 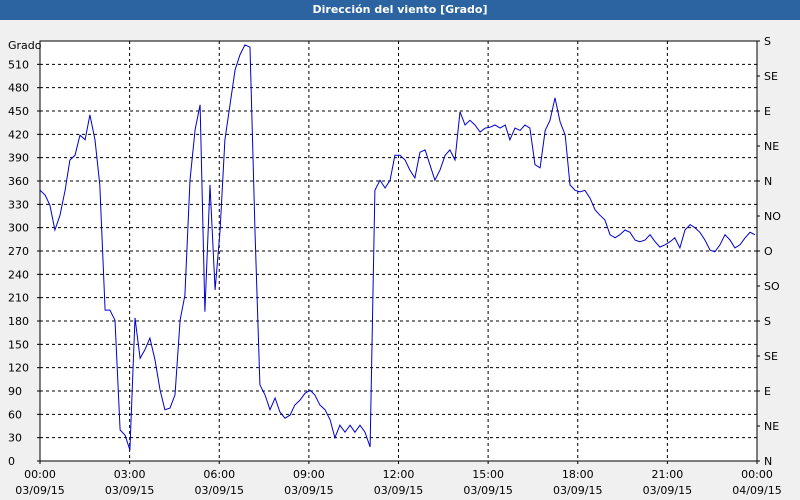 What do you see at coordinates (578, 474) in the screenshot?
I see `x-tick-label: 18:00` at bounding box center [578, 474].